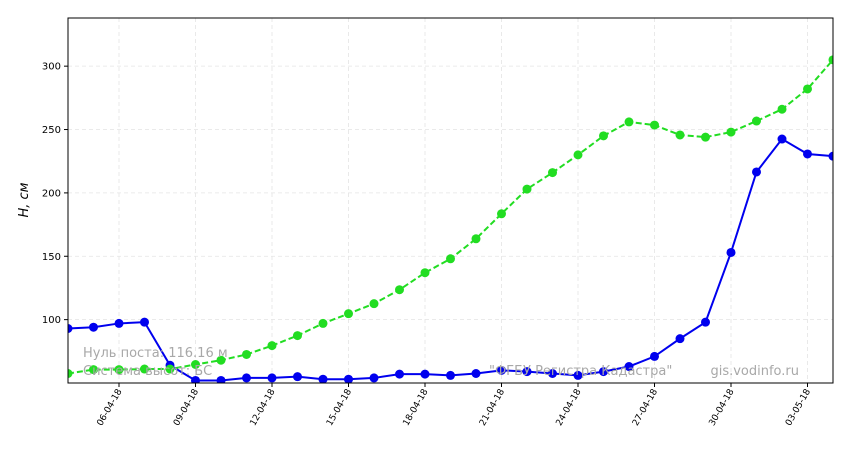 This screenshot has width=850, height=450. I want to click on x-tick-label: 15-04-18, so click(339, 407).